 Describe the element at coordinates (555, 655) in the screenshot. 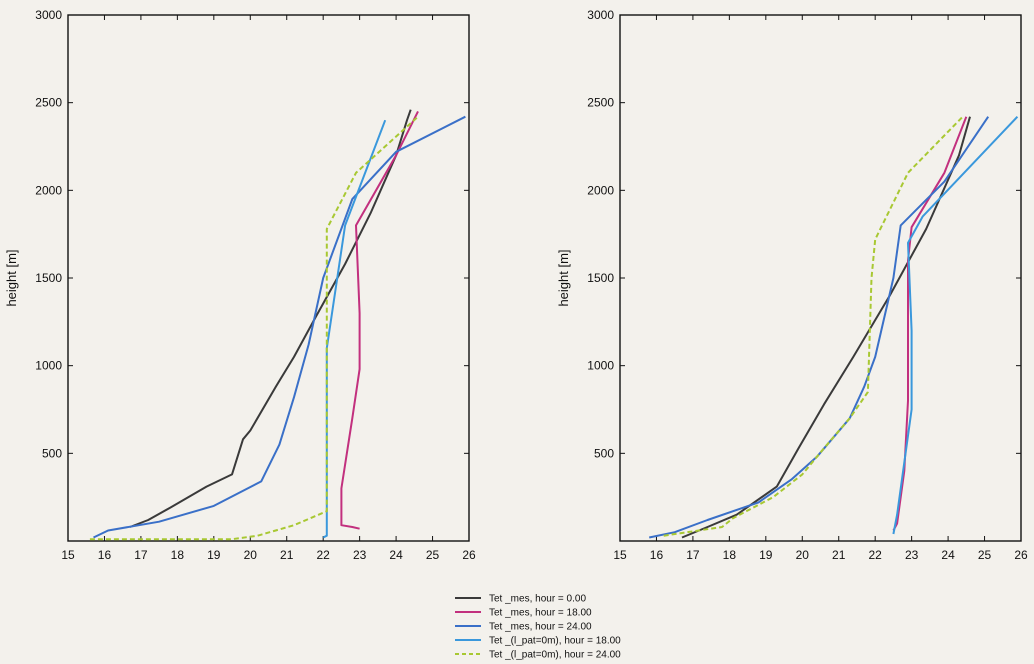

I see `legend-label: Tet _(l_pat=0m), hour = 24.00` at that location.